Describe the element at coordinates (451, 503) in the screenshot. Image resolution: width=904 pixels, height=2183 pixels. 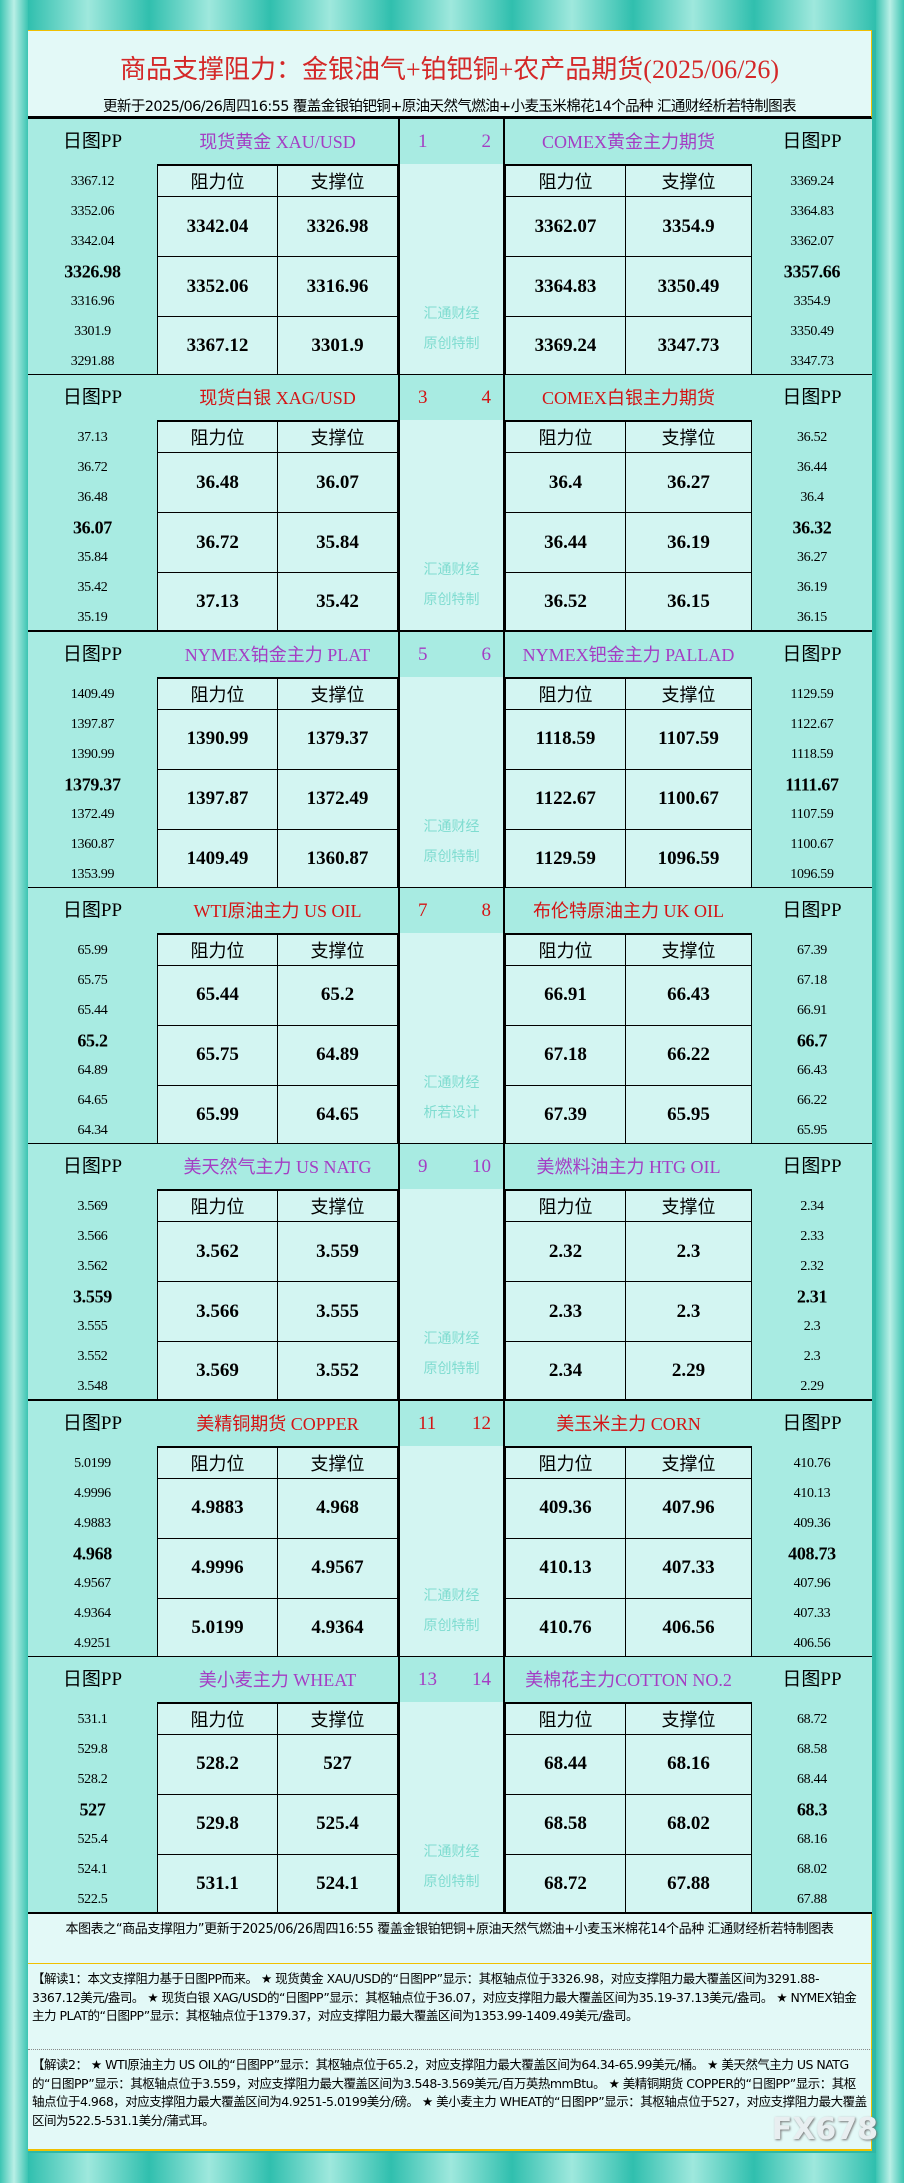
I see `middle-column: 3 4 汇通财经 原创特制` at that location.